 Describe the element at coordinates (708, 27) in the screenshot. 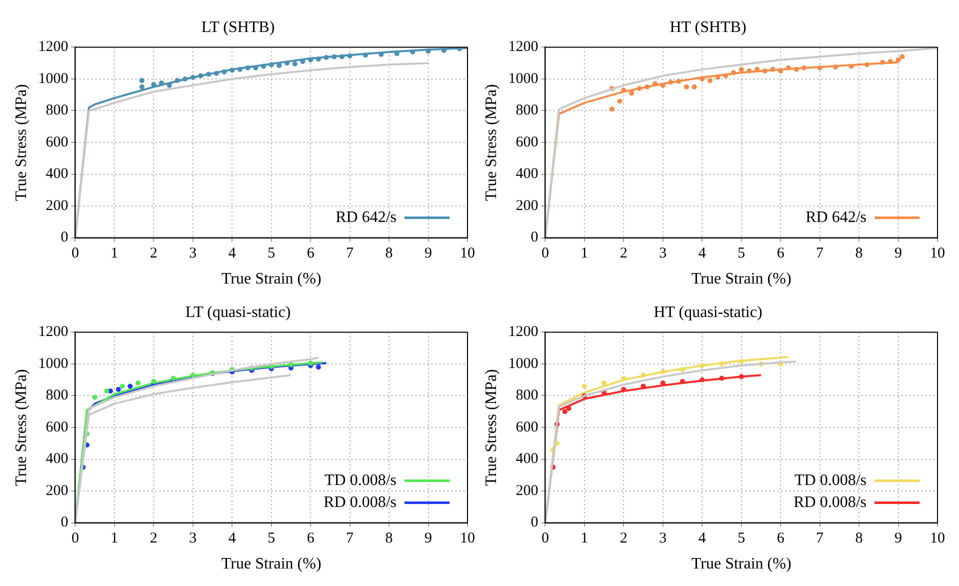

I see `chart-title: HT (SHTB)` at that location.